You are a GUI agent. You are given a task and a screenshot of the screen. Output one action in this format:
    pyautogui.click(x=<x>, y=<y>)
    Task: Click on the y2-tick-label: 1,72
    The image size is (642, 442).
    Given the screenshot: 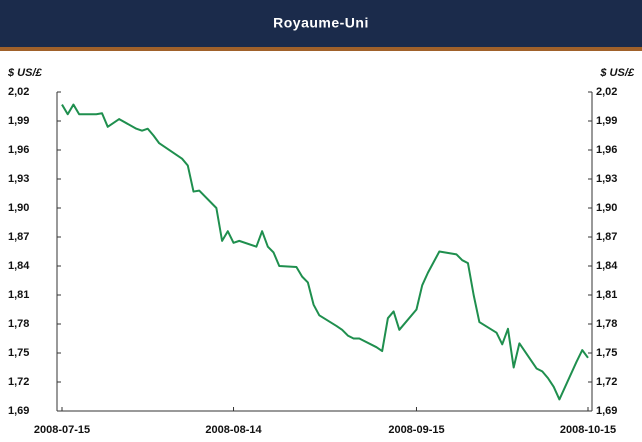 What is the action you would take?
    pyautogui.click(x=606, y=382)
    